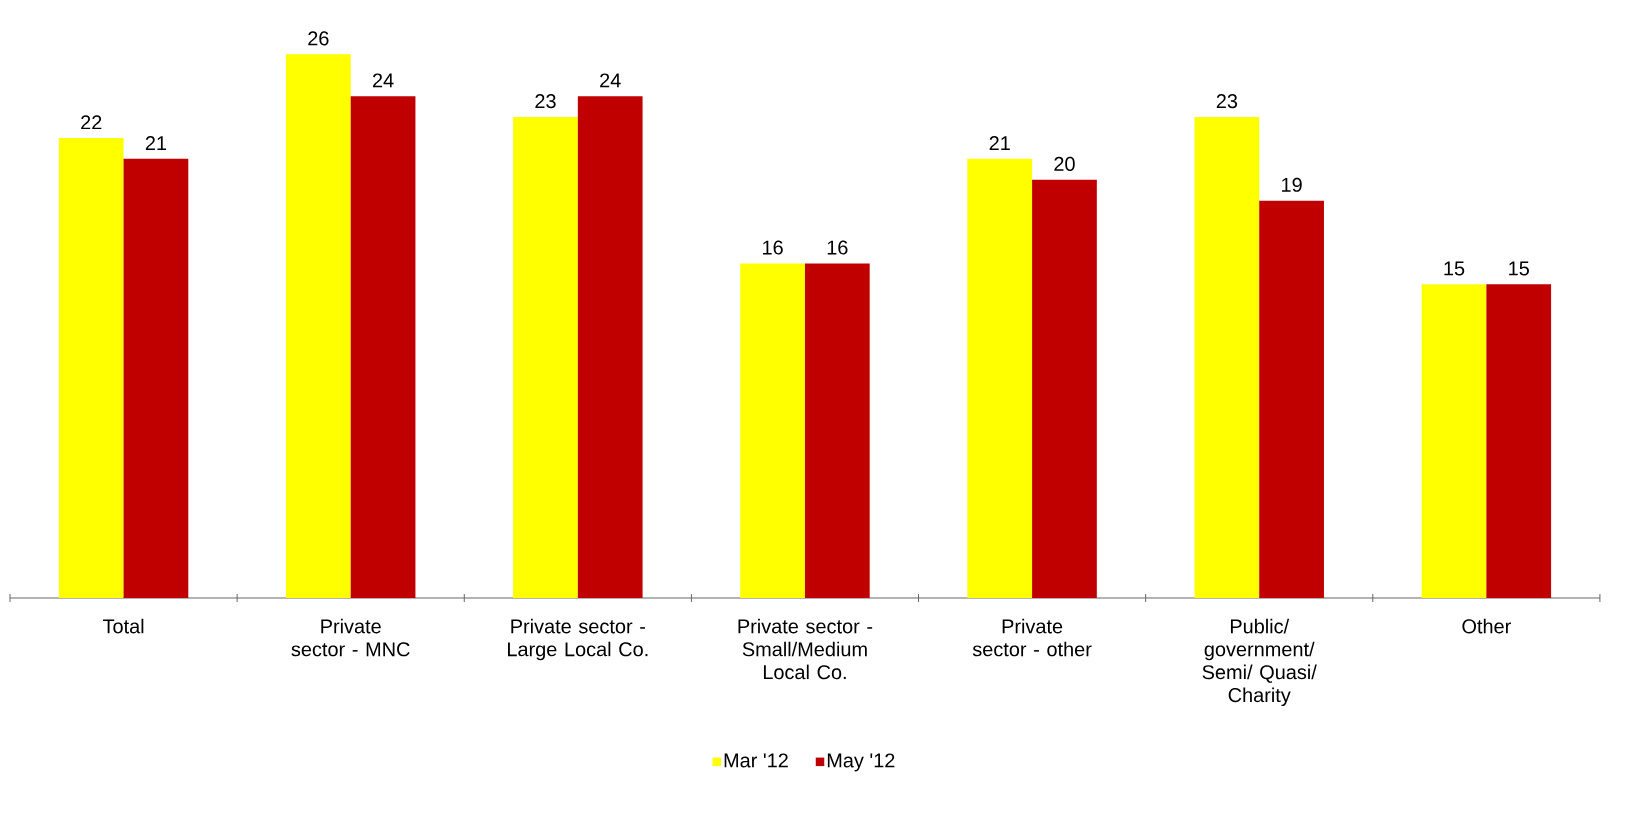 The width and height of the screenshot is (1650, 817). I want to click on x-tick-label: Private sector - Small/Medium Local Co., so click(805, 649).